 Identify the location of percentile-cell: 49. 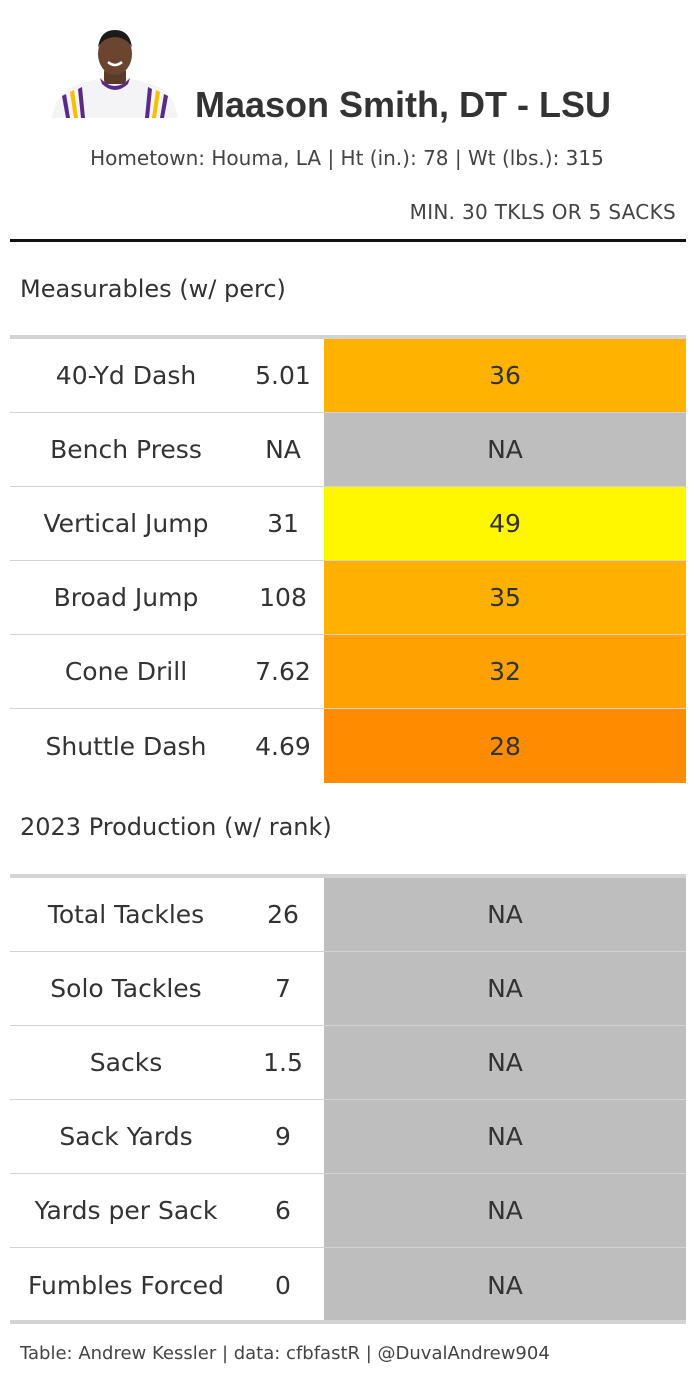
(505, 523).